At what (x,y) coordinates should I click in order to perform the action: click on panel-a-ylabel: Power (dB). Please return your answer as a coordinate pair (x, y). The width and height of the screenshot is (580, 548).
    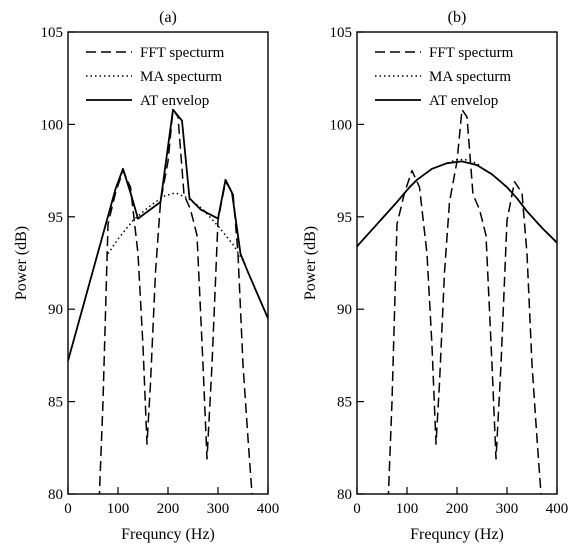
    Looking at the image, I should click on (21, 263).